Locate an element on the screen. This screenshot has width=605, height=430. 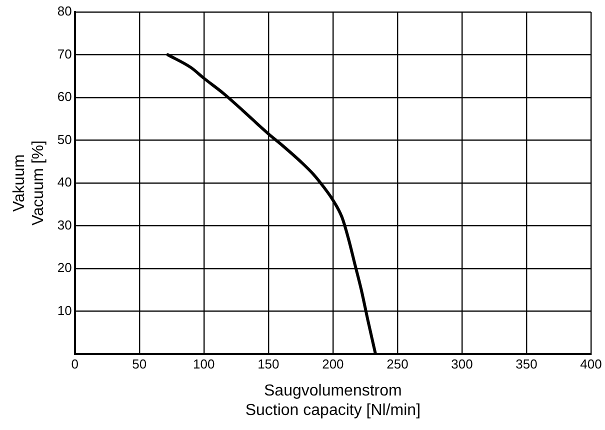
x-tick-label: 100 is located at coordinates (204, 364).